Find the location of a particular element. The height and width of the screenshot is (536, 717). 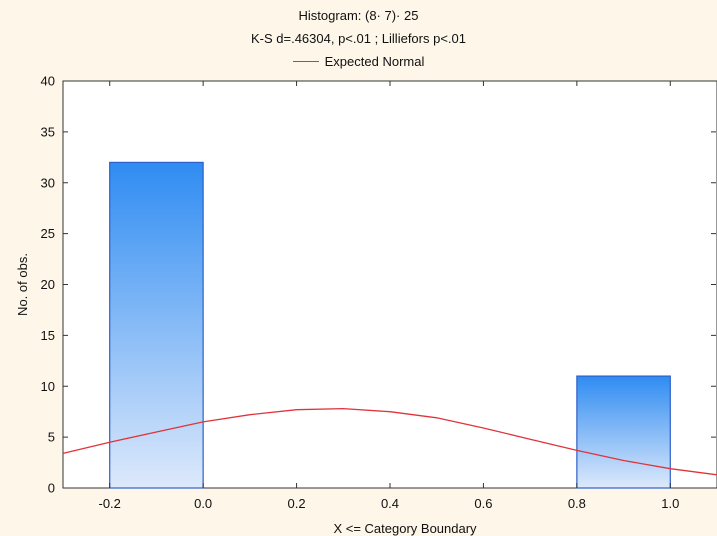

y-tick-label: 15 is located at coordinates (48, 335).